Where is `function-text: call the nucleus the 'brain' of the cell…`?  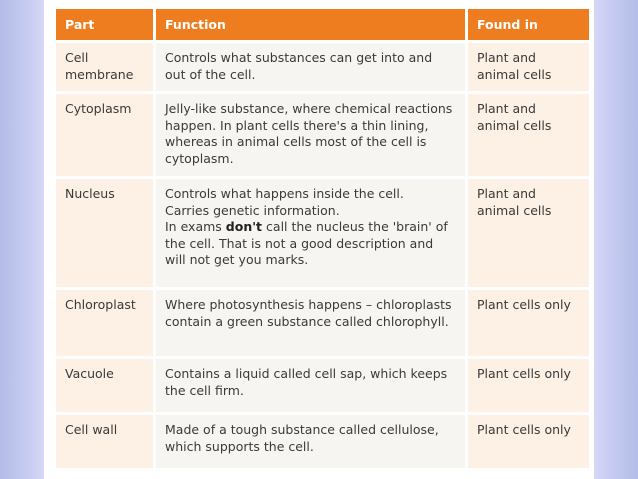
function-text: call the nucleus the 'brain' of the cell… is located at coordinates (306, 243).